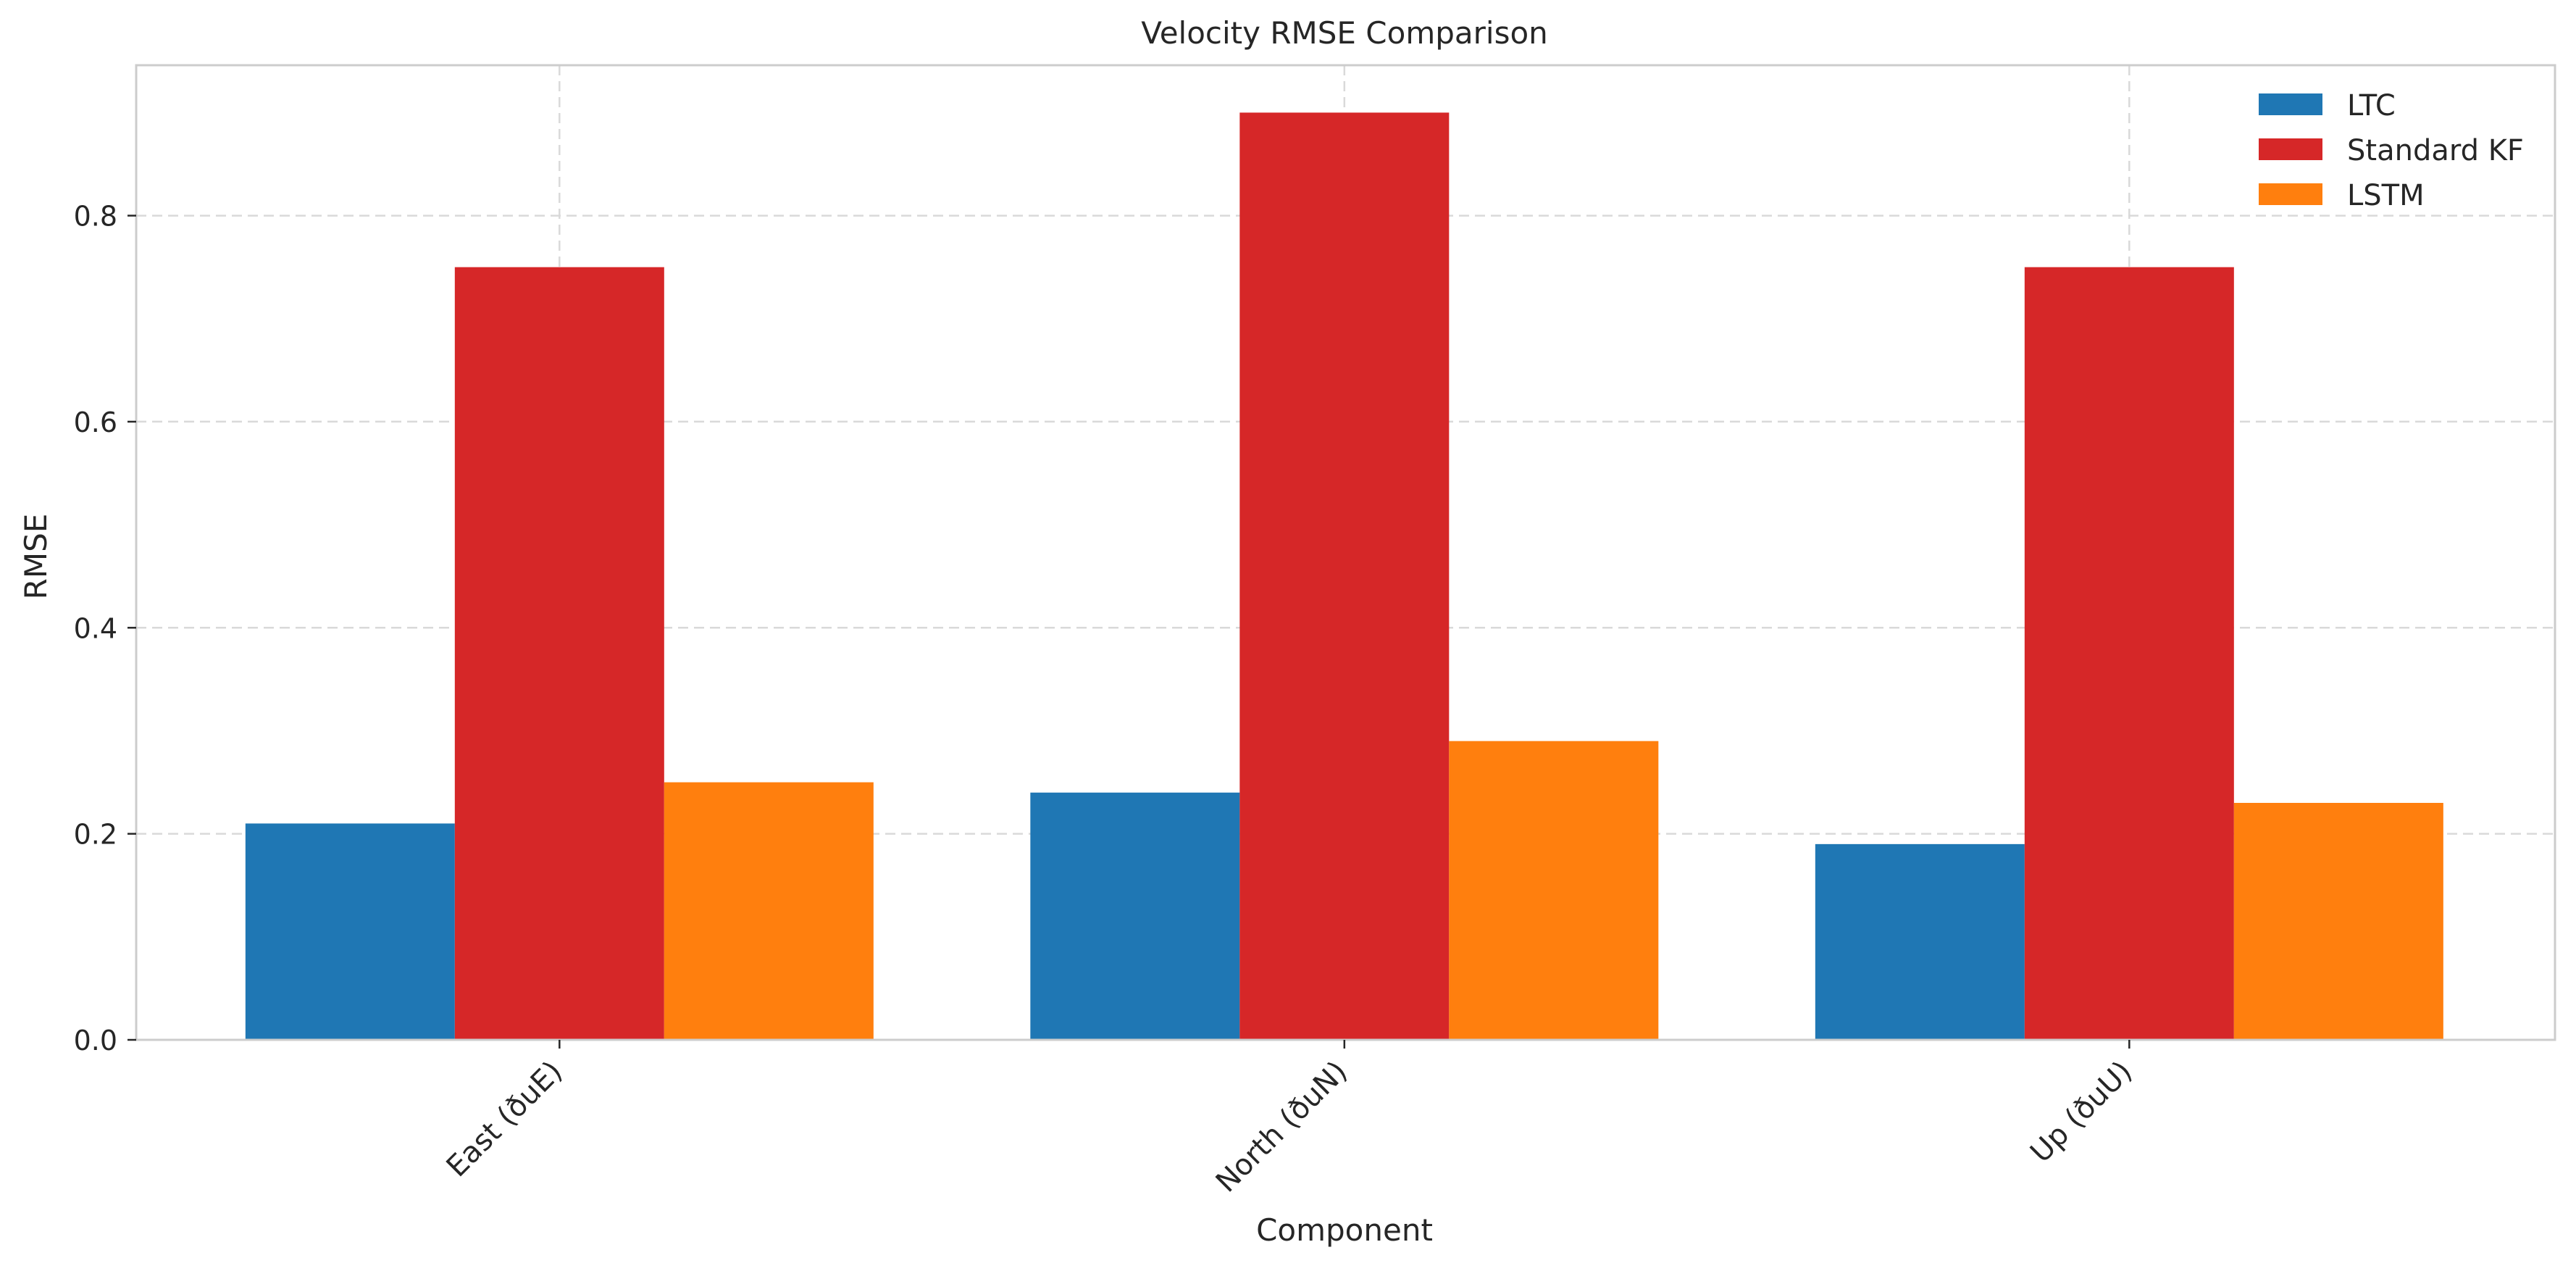 The height and width of the screenshot is (1271, 2576). What do you see at coordinates (504, 1119) in the screenshot?
I see `x-tick-label: East (ðuE)` at bounding box center [504, 1119].